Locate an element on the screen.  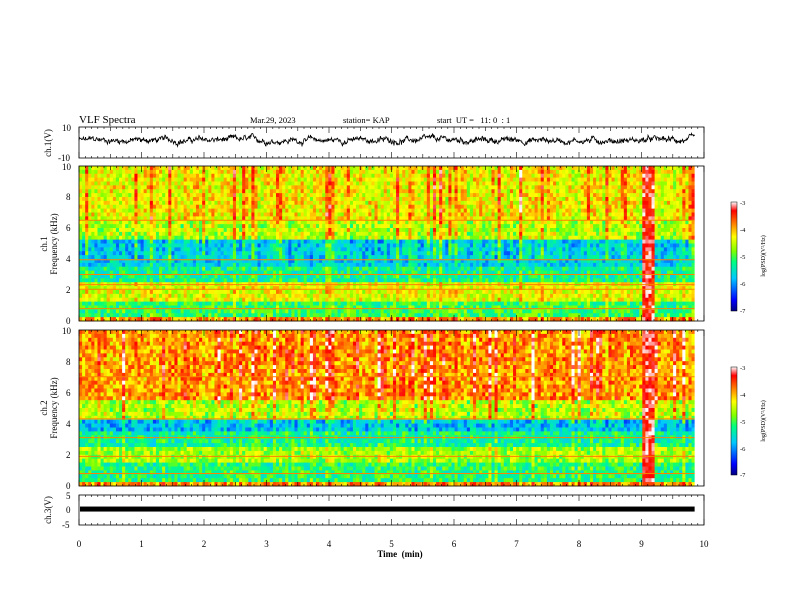
time-axis-tick-label: 10 is located at coordinates (705, 544).